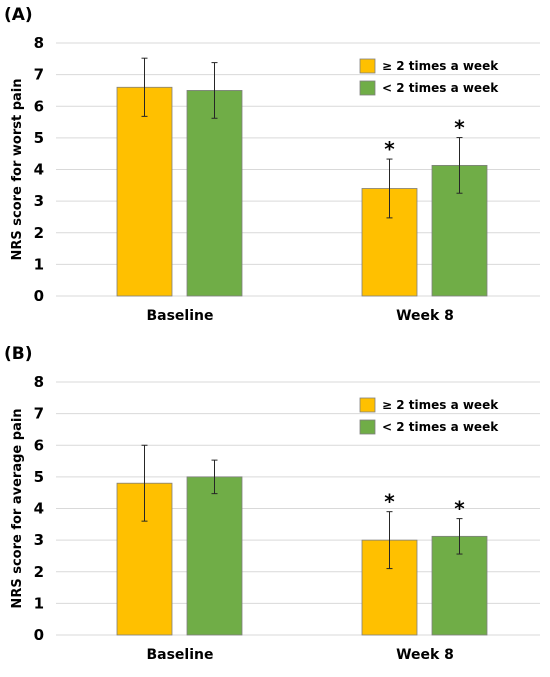 The image size is (550, 677). What do you see at coordinates (18, 354) in the screenshot?
I see `panel-label: (B)` at bounding box center [18, 354].